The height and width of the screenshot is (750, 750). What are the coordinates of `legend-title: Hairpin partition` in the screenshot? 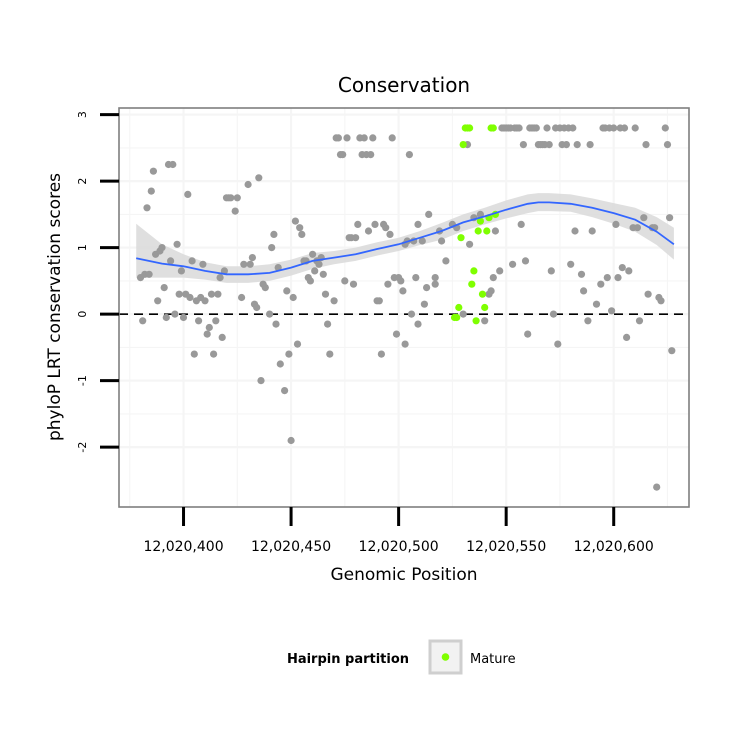 It's located at (348, 659).